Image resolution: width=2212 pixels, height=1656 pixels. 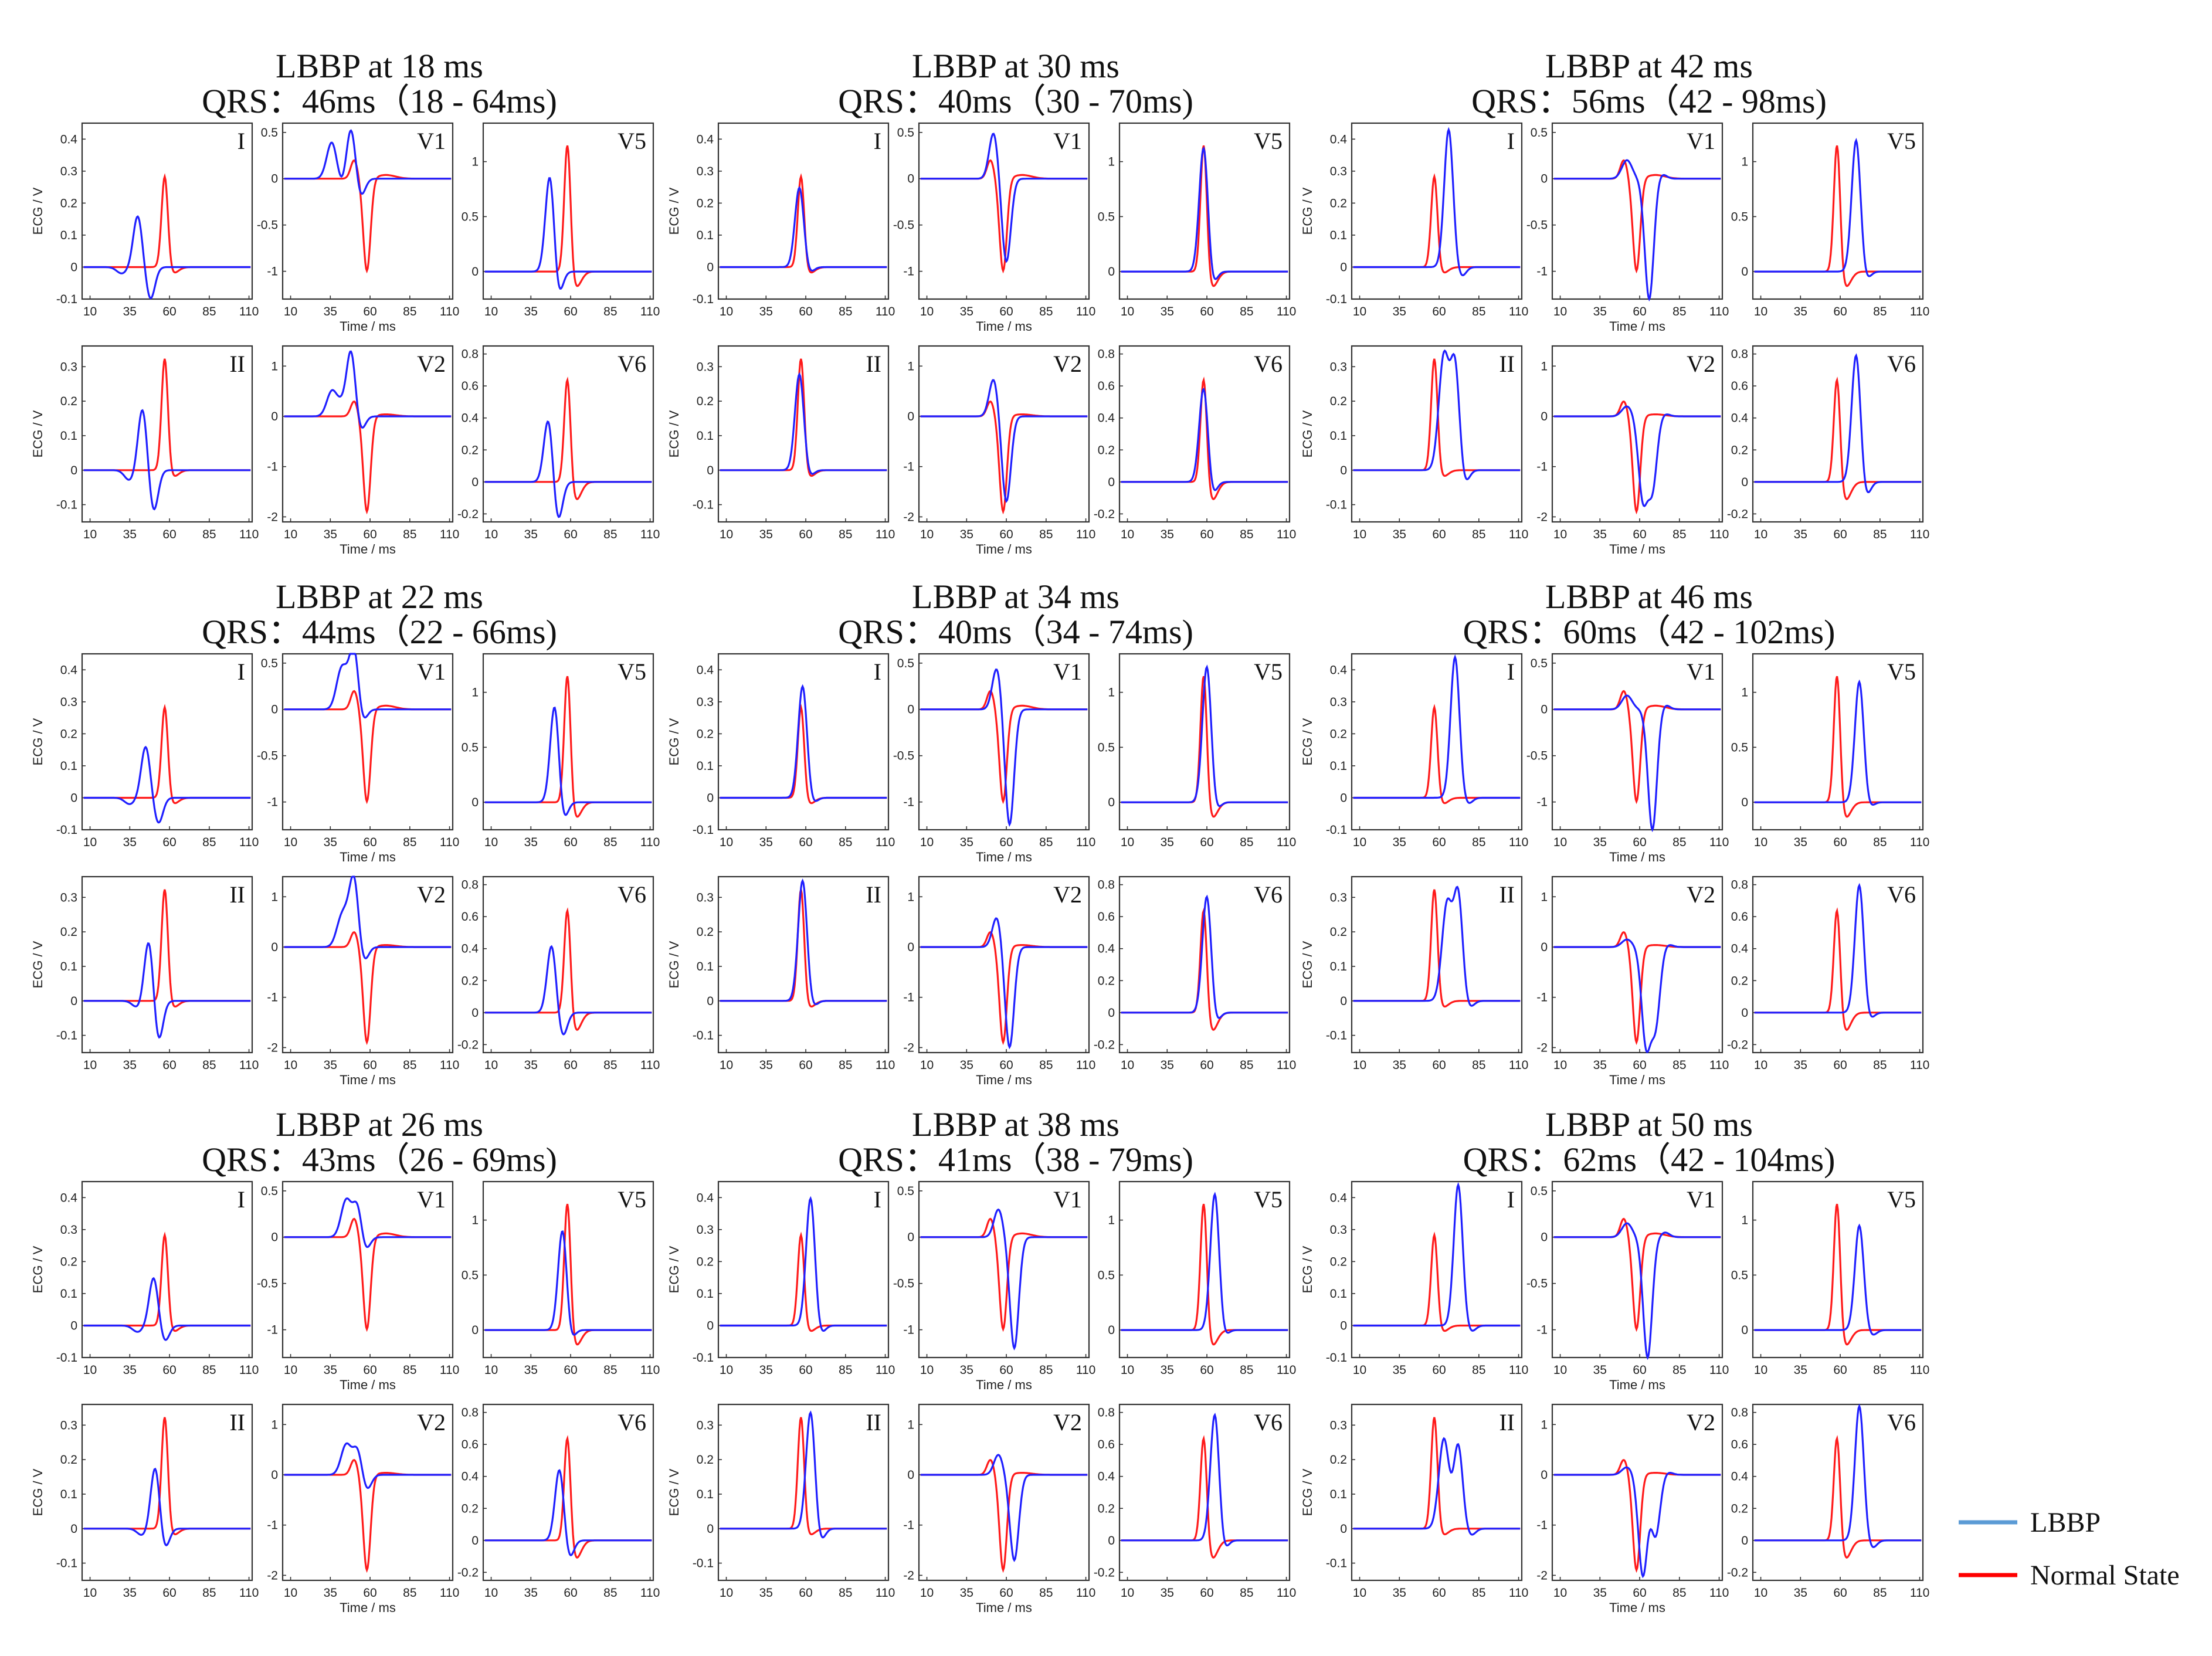 I want to click on subplot-V2-6-1-1: 10 35 60 85 110 -2 -1 0 1 V2, so click(x=1632, y=974).